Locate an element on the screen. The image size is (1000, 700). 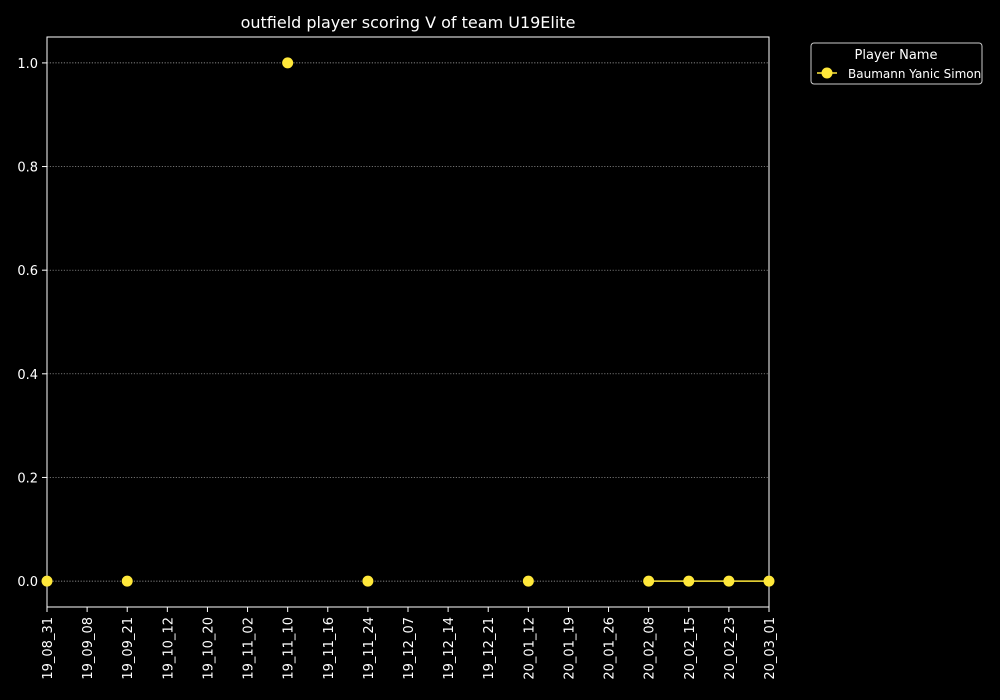
y-tick-label: 0.8 is located at coordinates (27, 168).